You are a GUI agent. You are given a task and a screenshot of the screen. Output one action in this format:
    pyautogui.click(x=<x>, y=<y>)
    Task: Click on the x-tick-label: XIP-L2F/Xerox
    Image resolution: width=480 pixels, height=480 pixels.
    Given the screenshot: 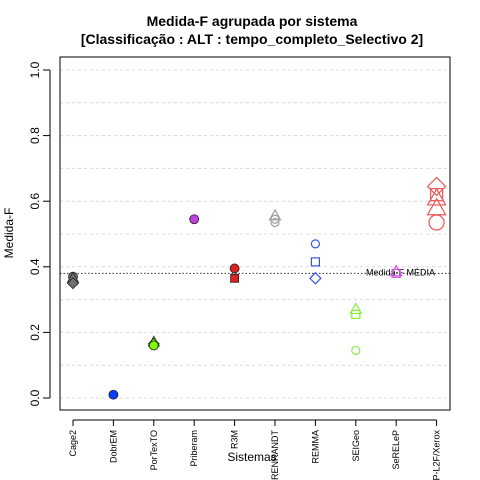 What is the action you would take?
    pyautogui.click(x=437, y=455)
    